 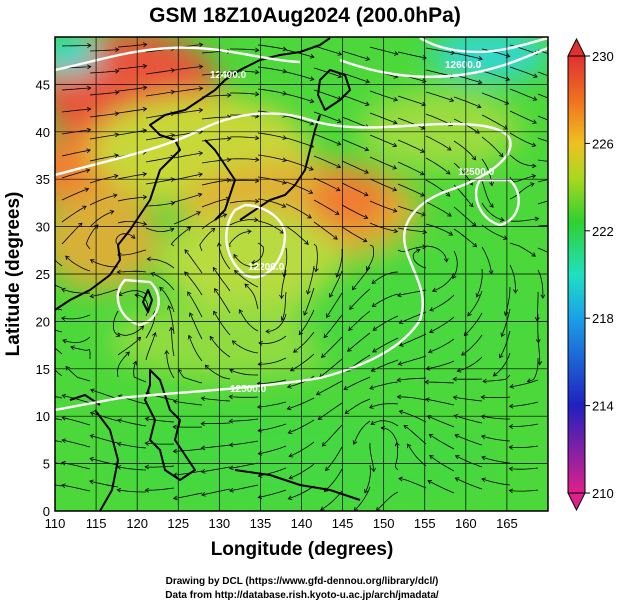 What do you see at coordinates (463, 65) in the screenshot?
I see `contour-label: 12600.0` at bounding box center [463, 65].